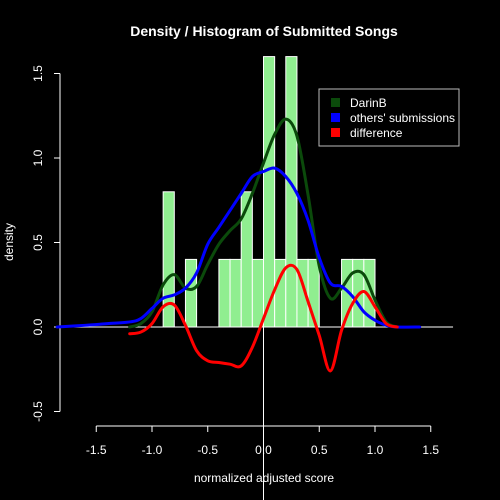 The width and height of the screenshot is (500, 500). I want to click on legend-label-others: others' submissions, so click(402, 118).